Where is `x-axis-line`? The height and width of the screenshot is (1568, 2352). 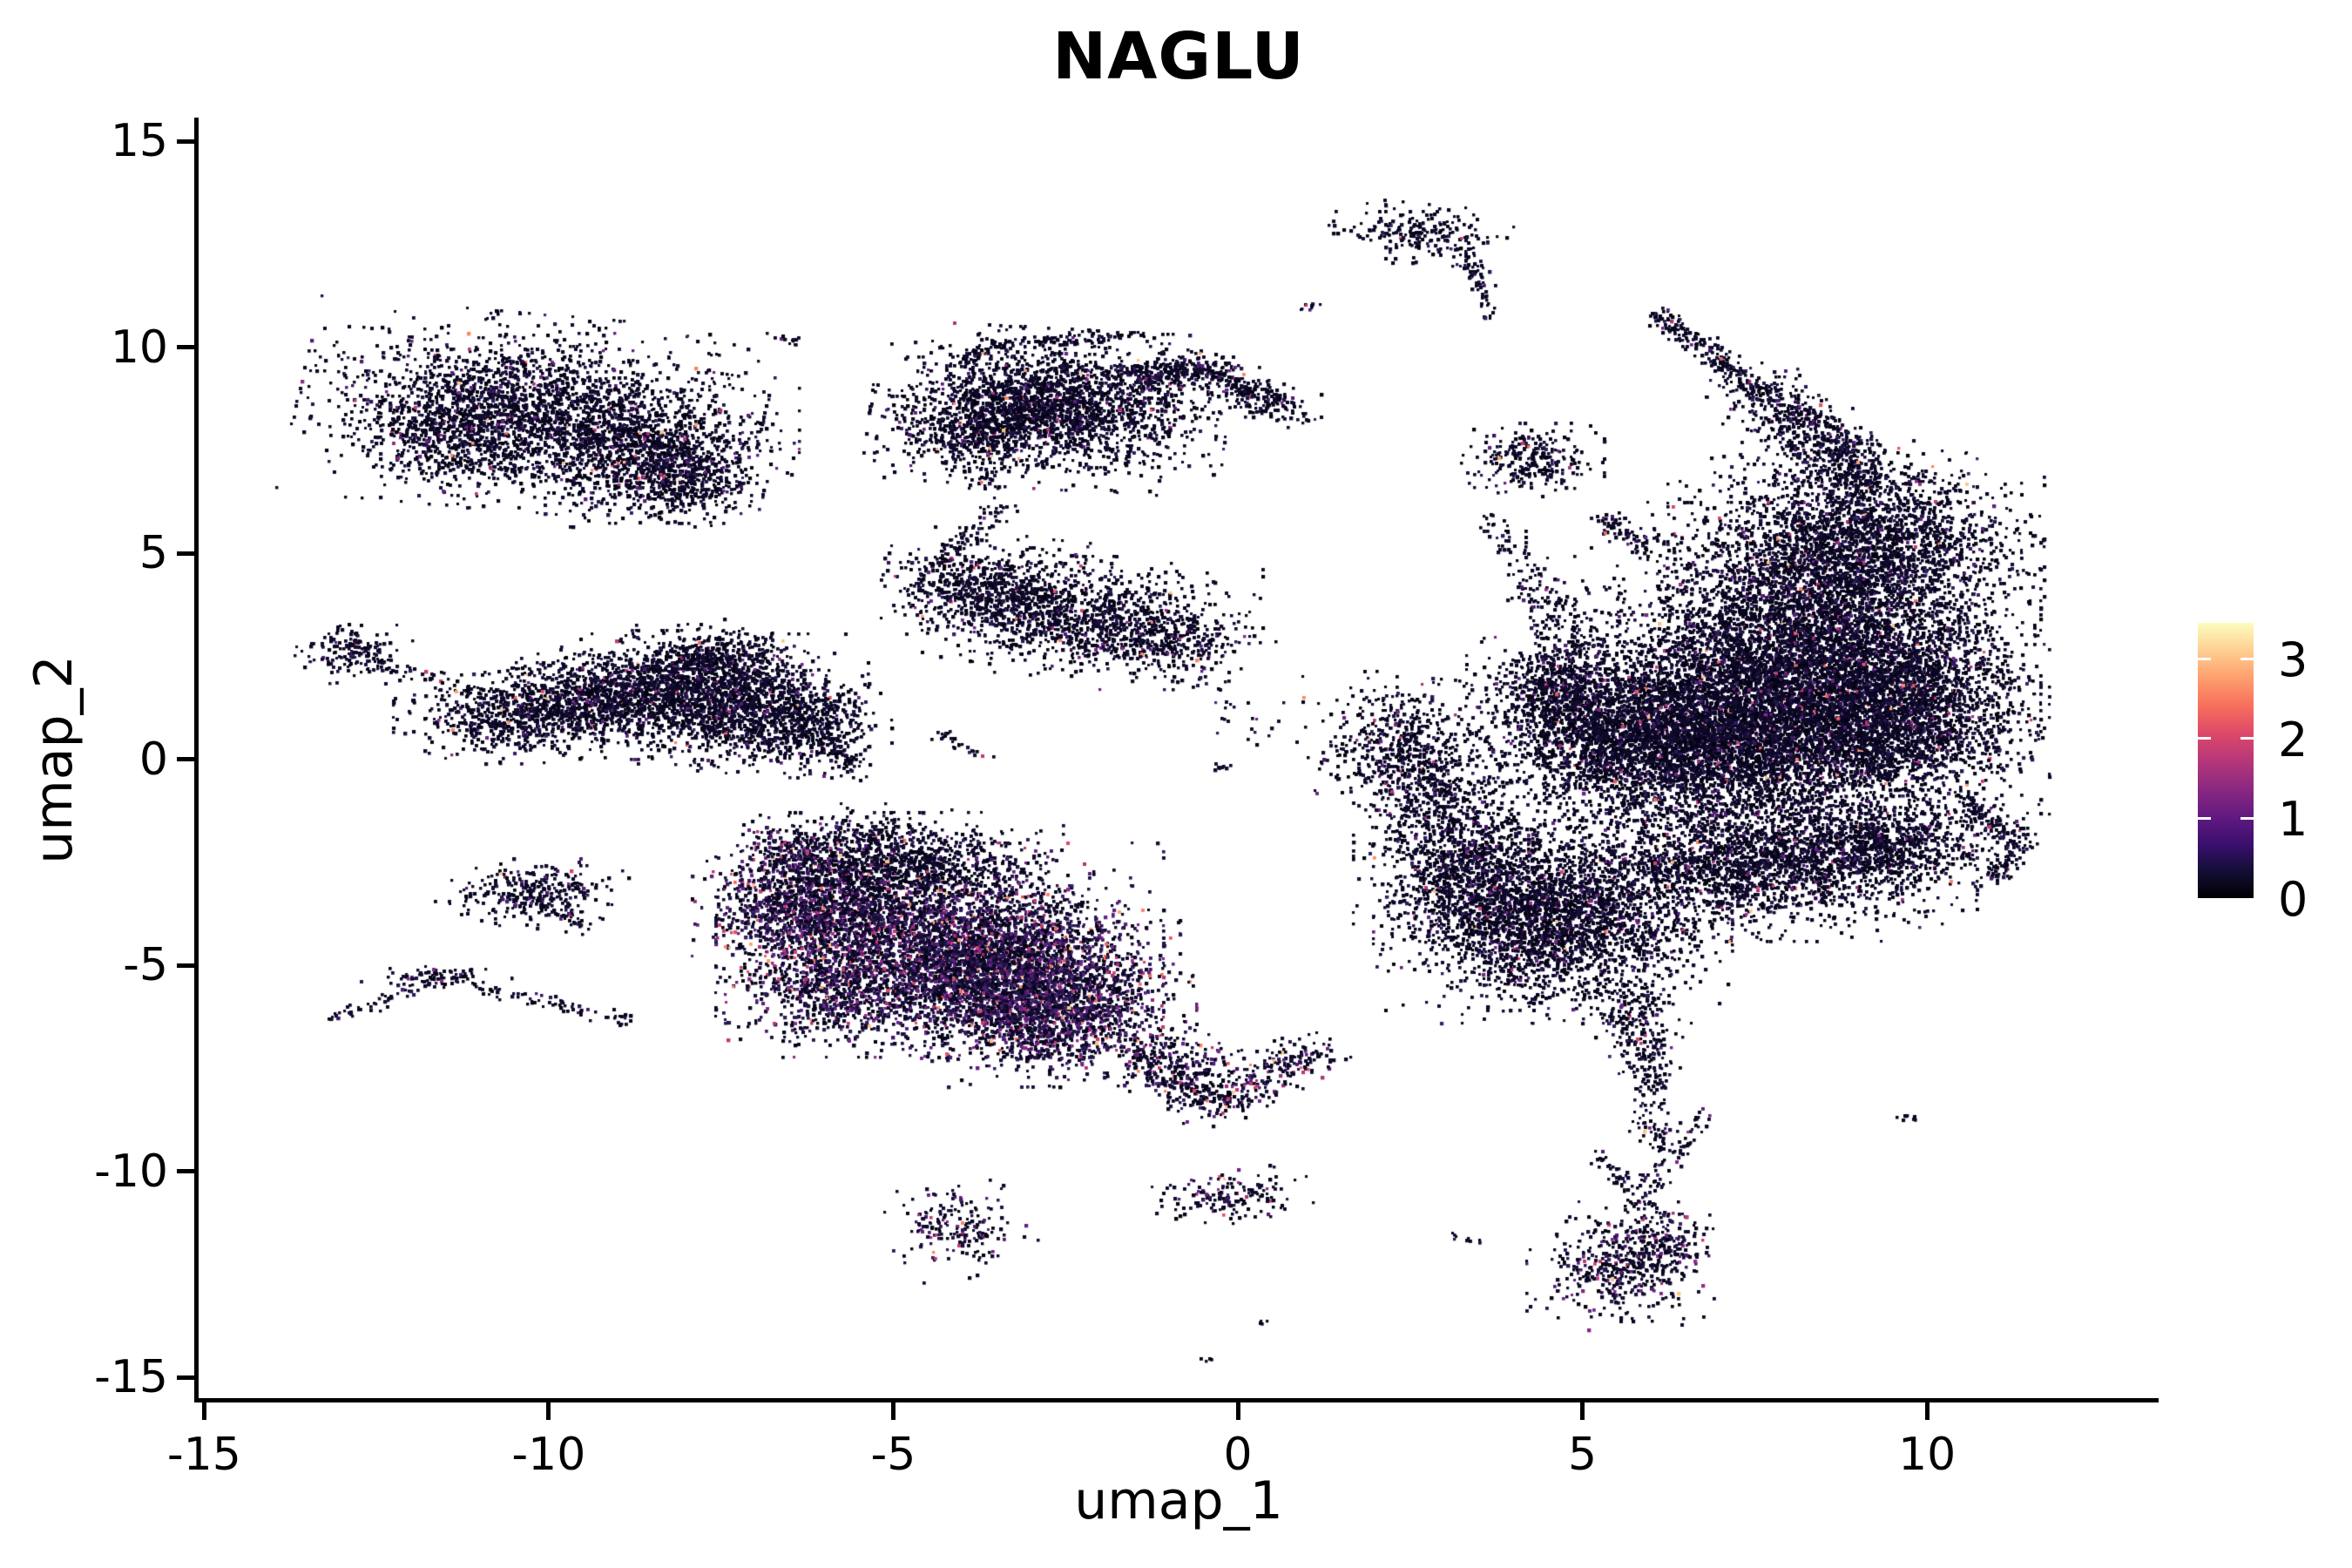
x-axis-line is located at coordinates (1176, 1400).